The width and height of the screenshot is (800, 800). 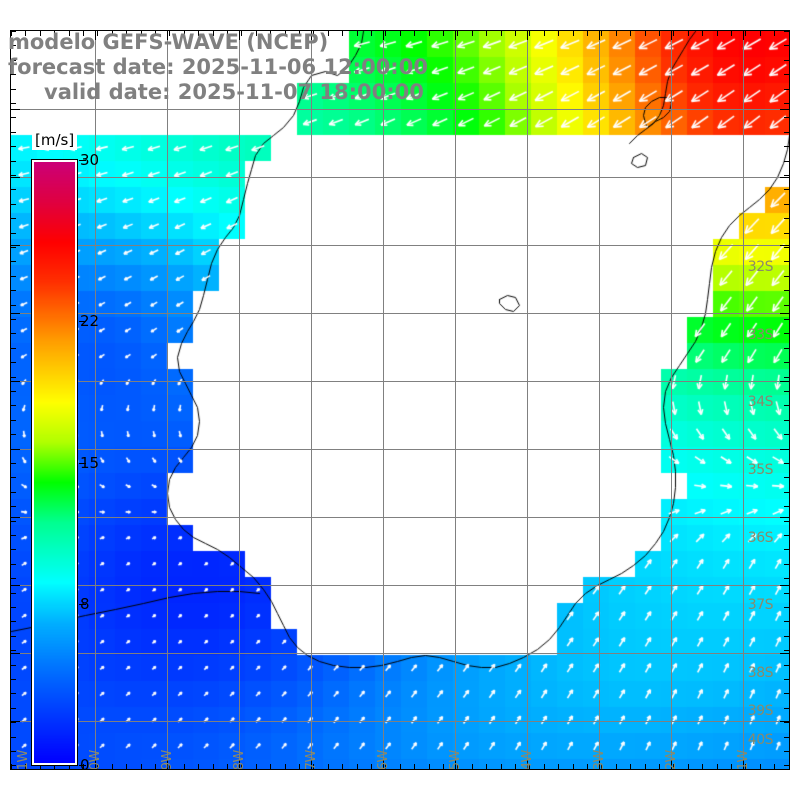 I want to click on longitude-label: 58W, so click(x=239, y=759).